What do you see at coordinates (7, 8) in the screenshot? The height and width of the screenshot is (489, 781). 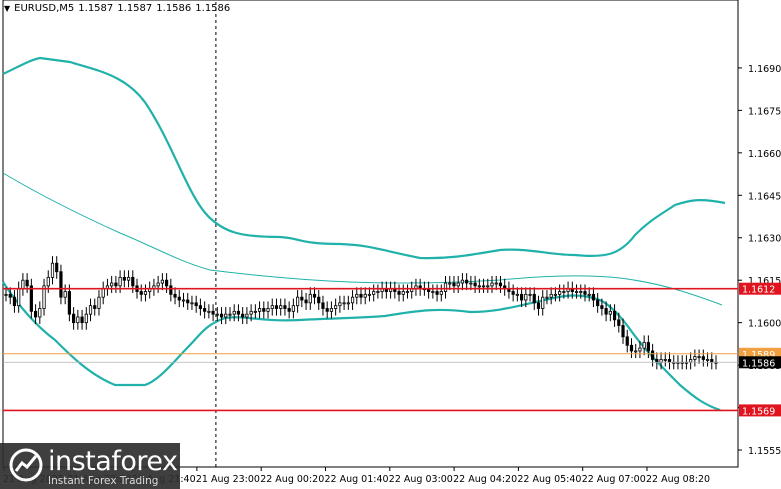 I see `dropdown-triangle-icon: ▼` at bounding box center [7, 8].